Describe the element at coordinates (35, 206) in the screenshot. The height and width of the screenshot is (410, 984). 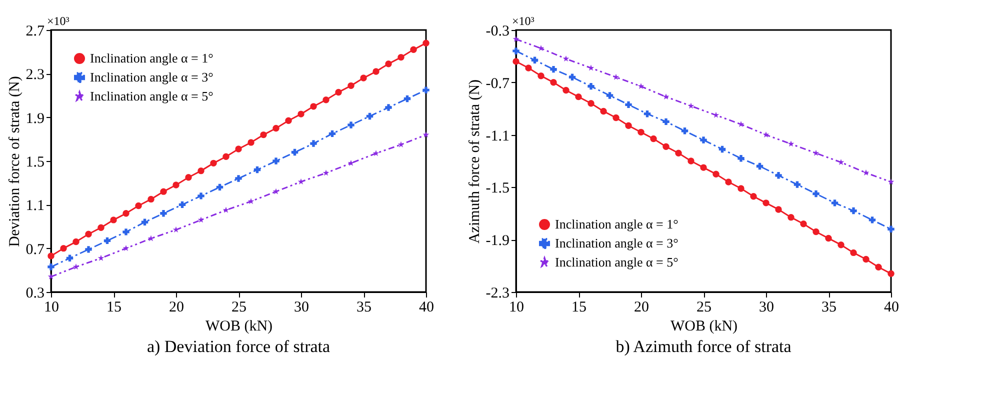
I see `y-tick-label: 1.1` at that location.